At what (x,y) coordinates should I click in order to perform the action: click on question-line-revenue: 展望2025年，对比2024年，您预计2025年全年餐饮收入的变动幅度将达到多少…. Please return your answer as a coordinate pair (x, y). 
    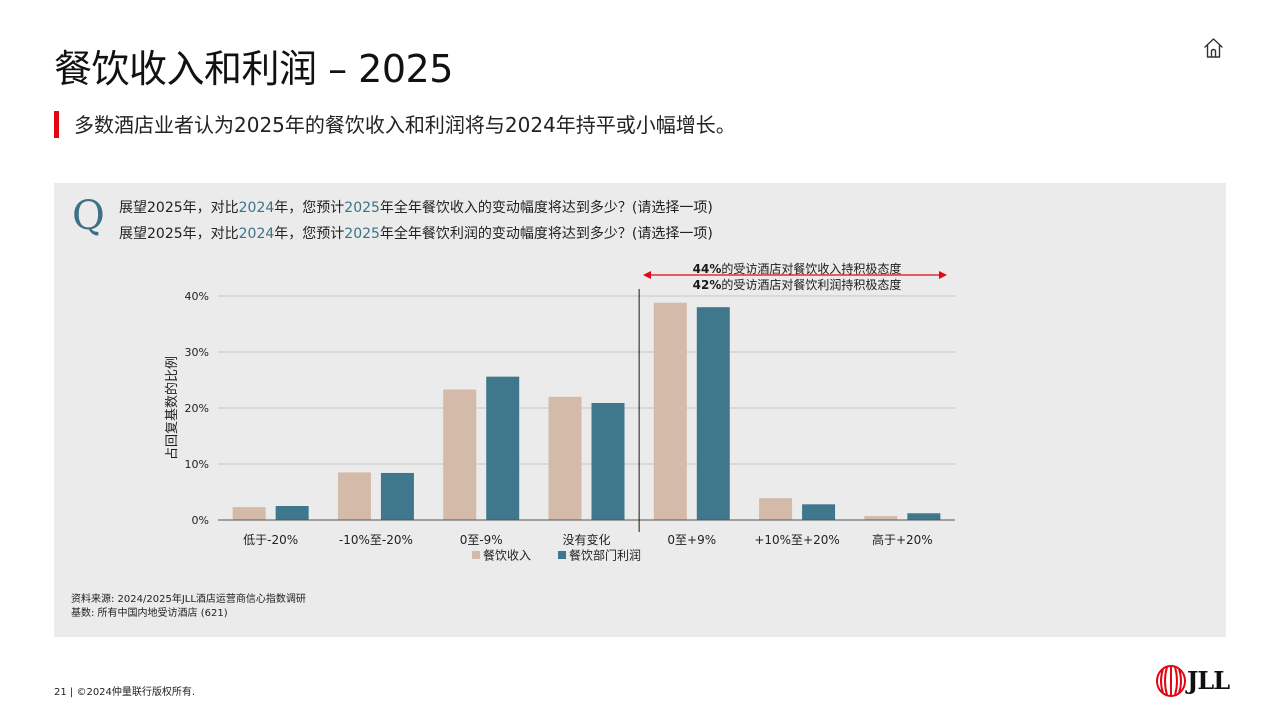
    Looking at the image, I should click on (416, 207).